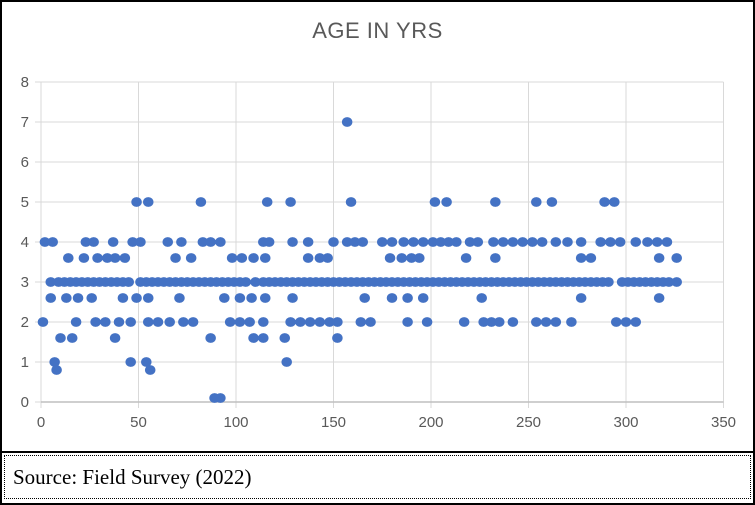 The height and width of the screenshot is (505, 755). Describe the element at coordinates (430, 422) in the screenshot. I see `x-tick-label: 200` at that location.